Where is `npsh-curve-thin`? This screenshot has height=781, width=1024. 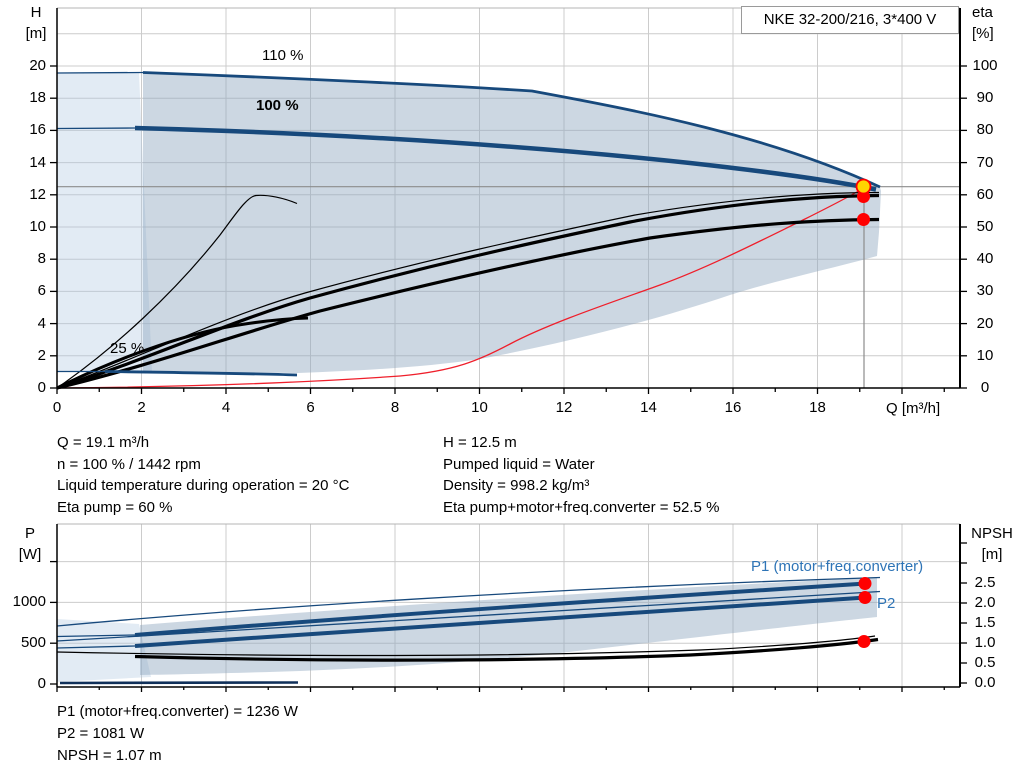 npsh-curve-thin is located at coordinates (466, 646).